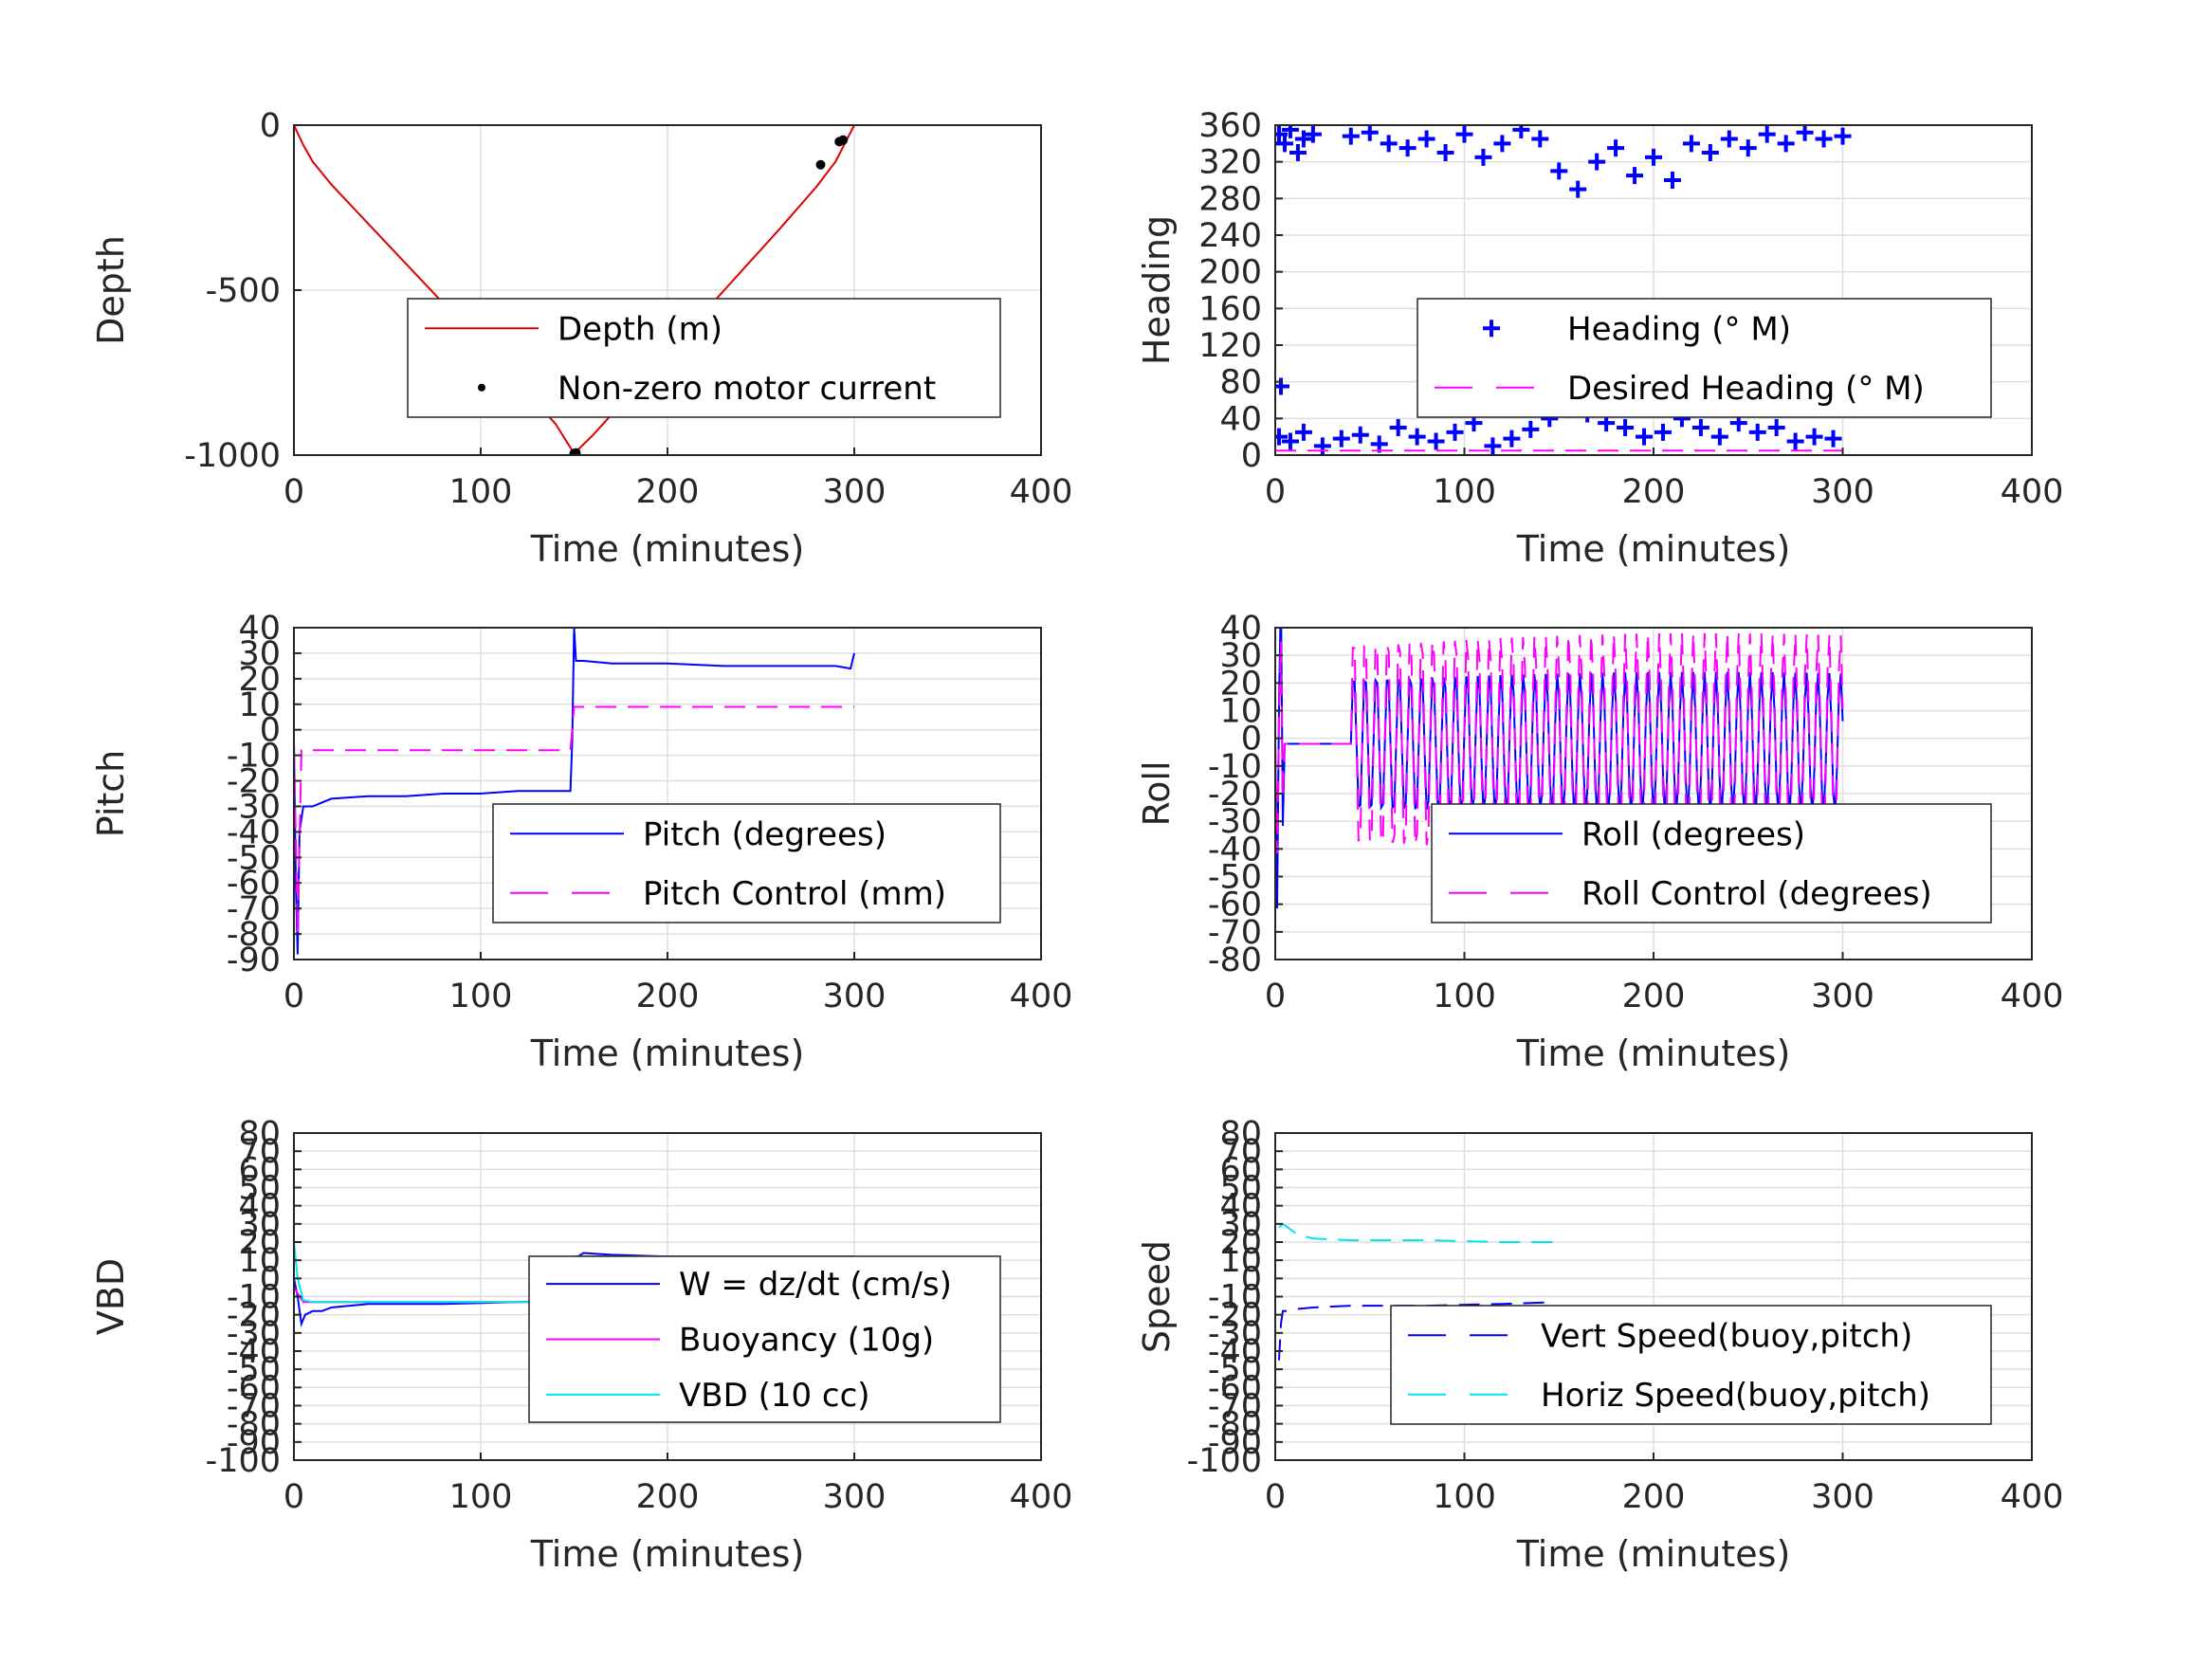 This screenshot has width=2212, height=1664. What do you see at coordinates (1726, 1336) in the screenshot?
I see `legend-label: Vert Speed(buoy,pitch)` at bounding box center [1726, 1336].